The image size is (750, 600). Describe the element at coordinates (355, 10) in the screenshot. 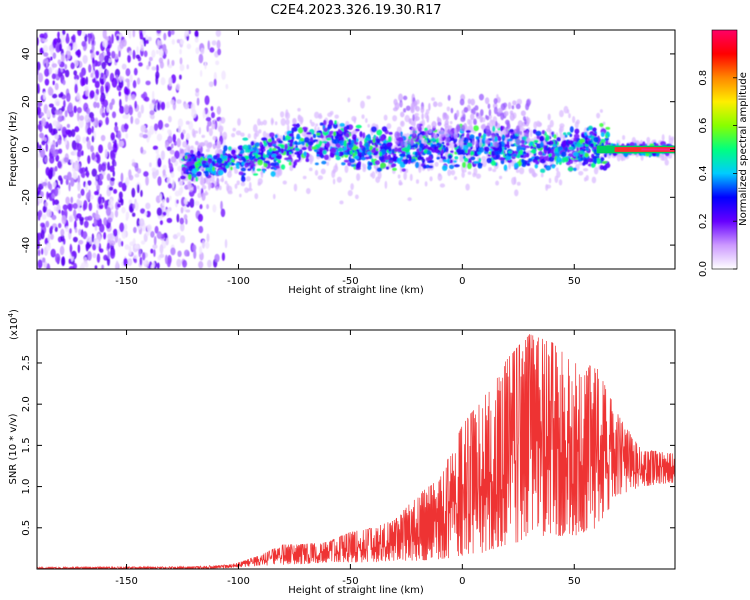

I see `figure-title: C2E4.2023.326.19.30.R17` at that location.